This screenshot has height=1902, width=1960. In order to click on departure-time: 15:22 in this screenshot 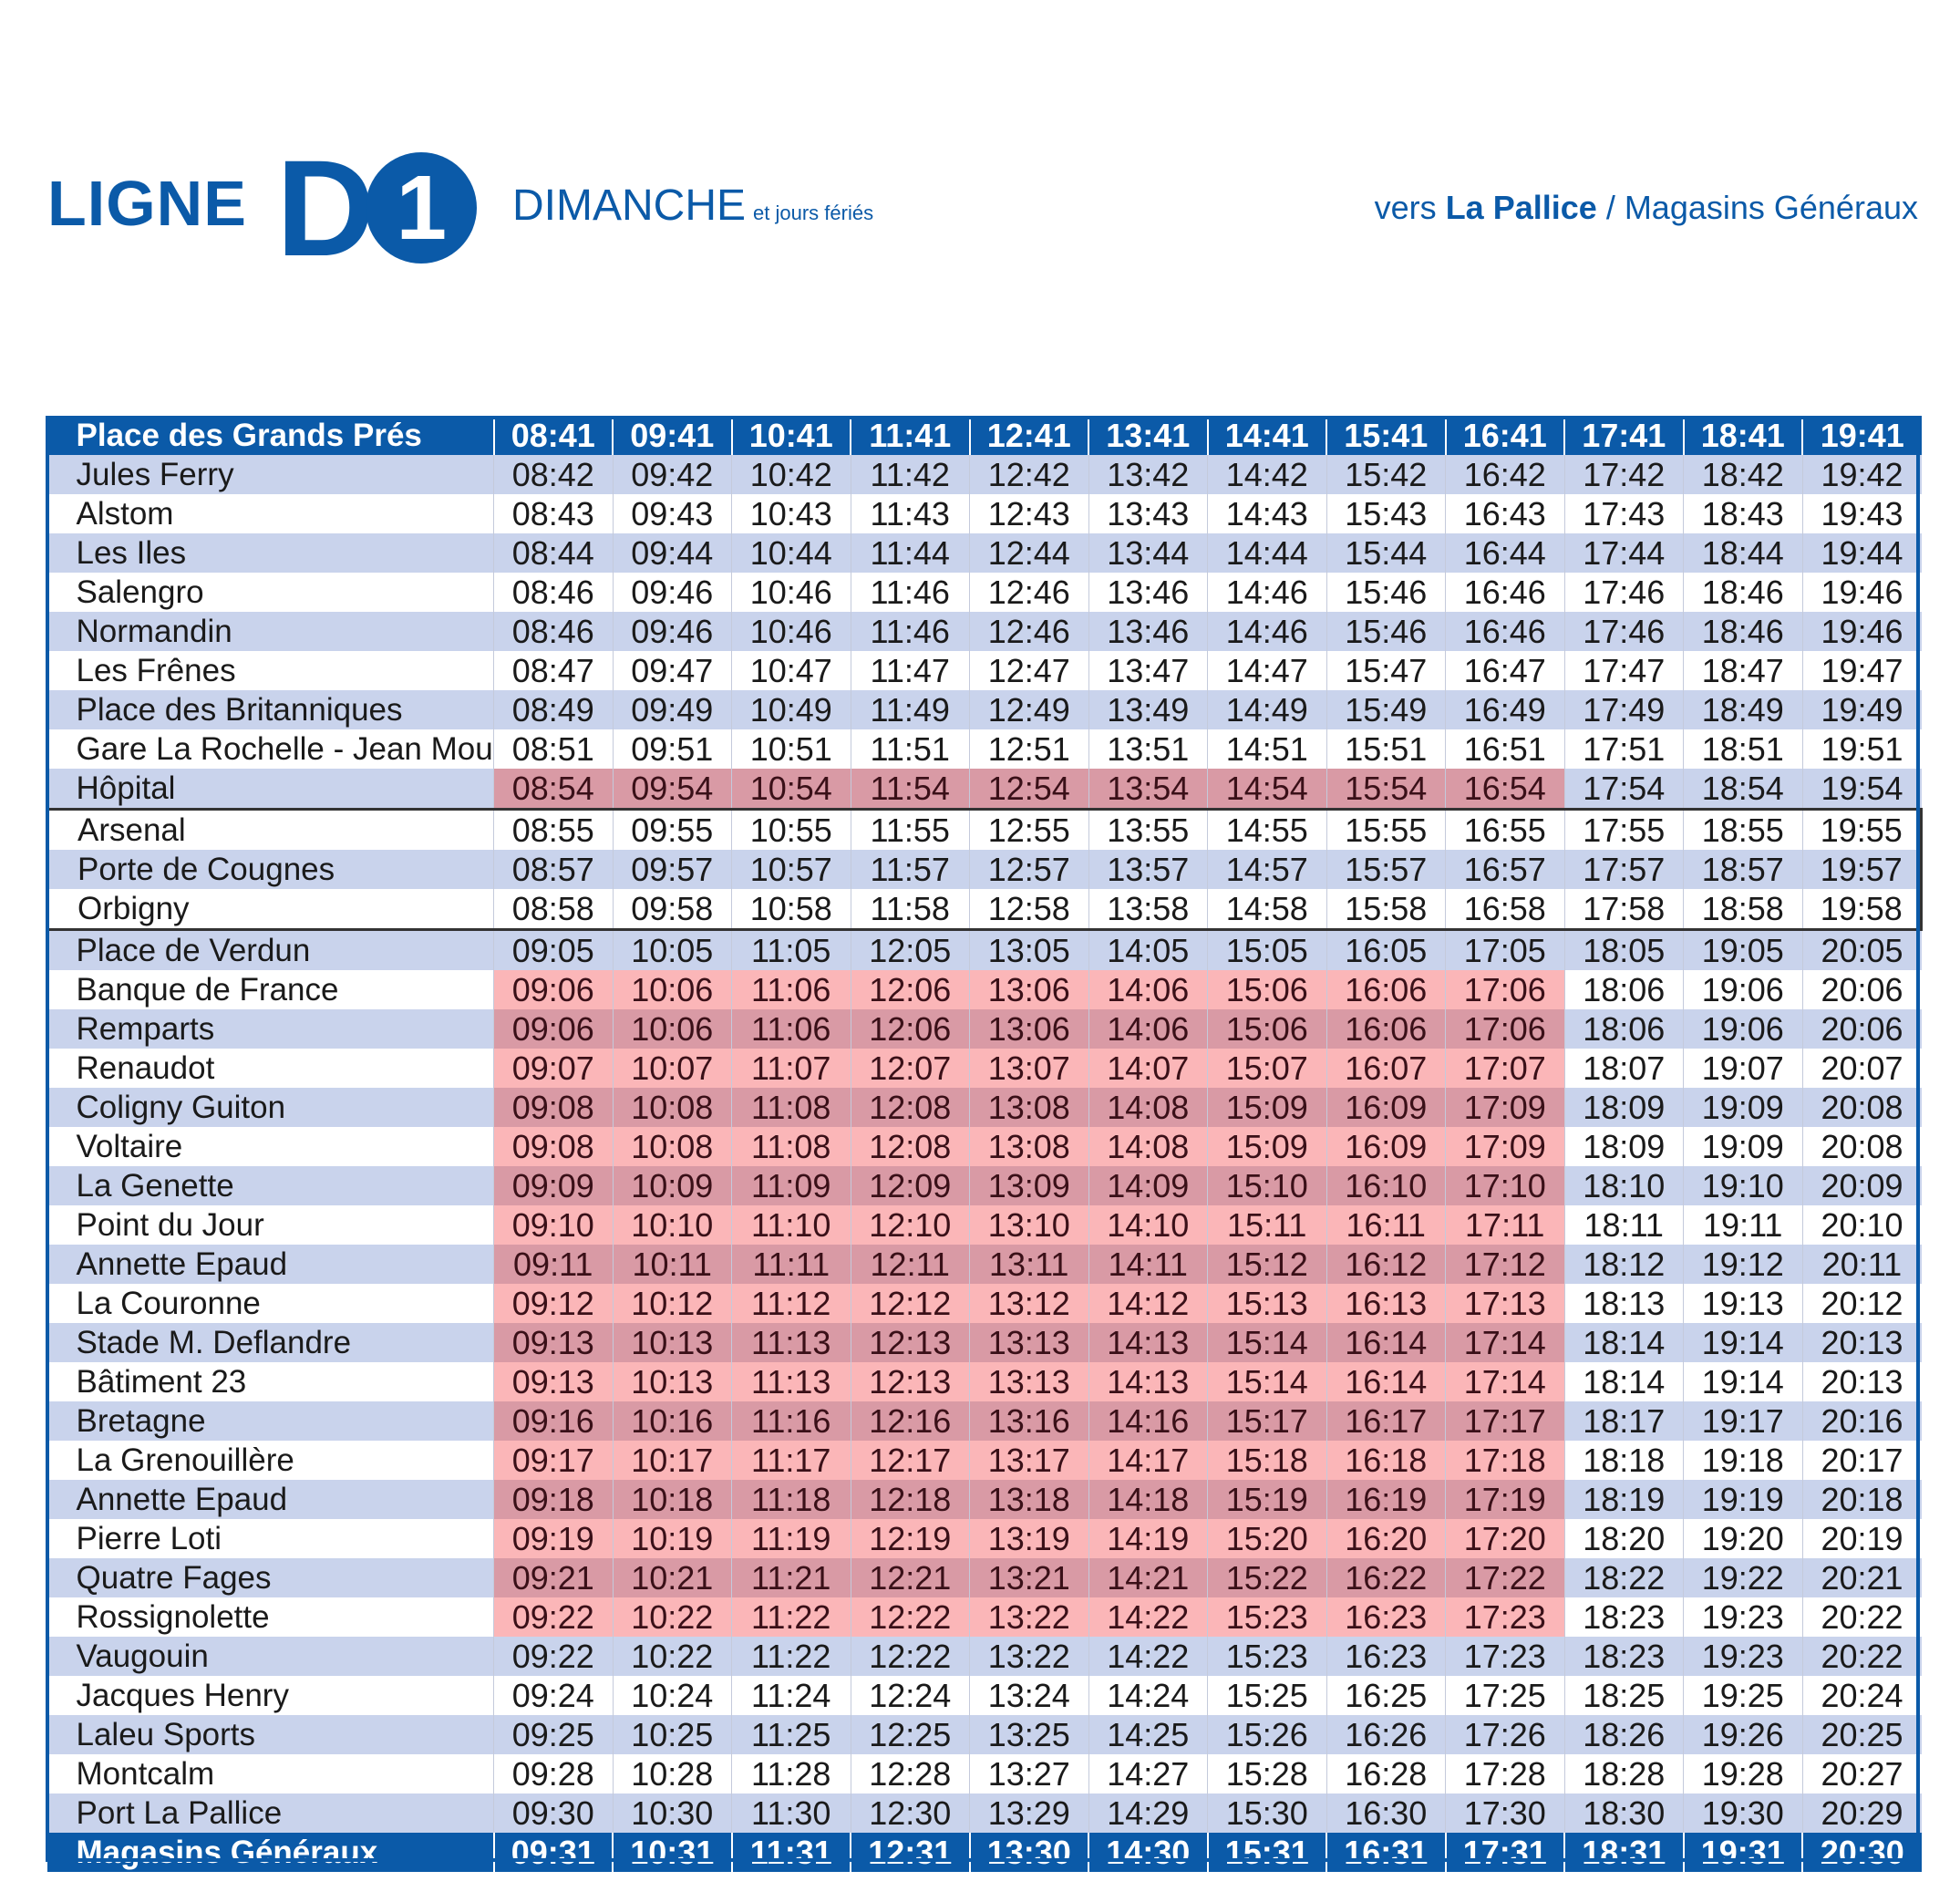, I will do `click(1266, 1578)`.